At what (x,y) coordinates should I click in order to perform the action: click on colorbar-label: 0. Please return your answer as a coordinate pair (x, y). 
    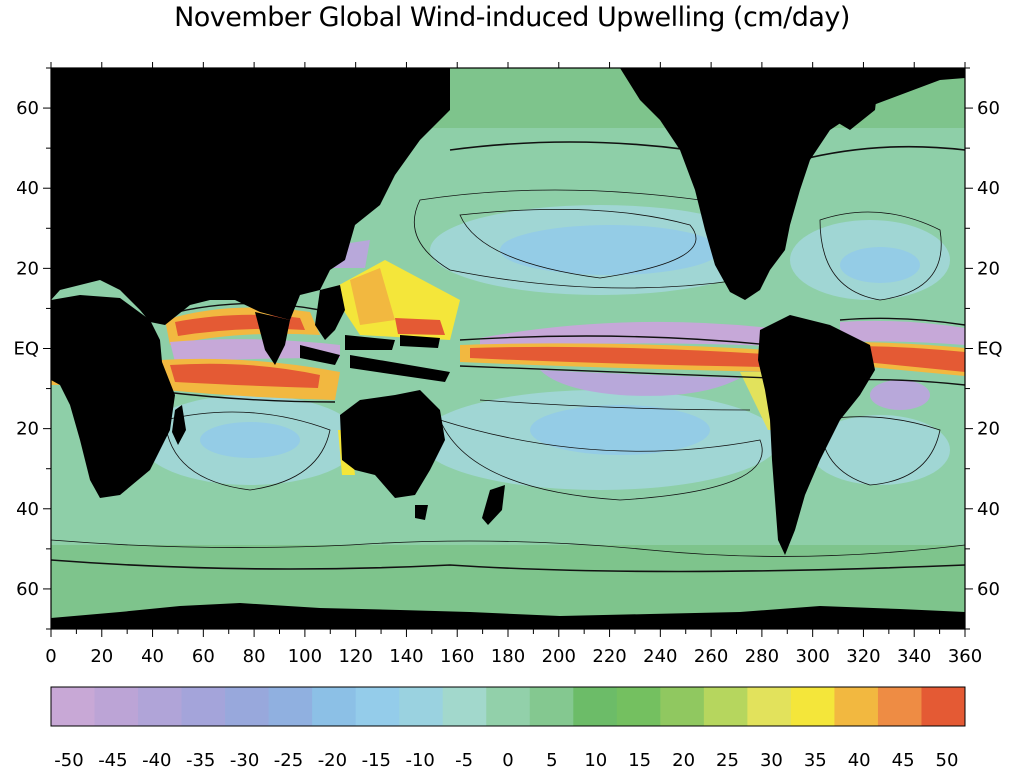
    Looking at the image, I should click on (507, 759).